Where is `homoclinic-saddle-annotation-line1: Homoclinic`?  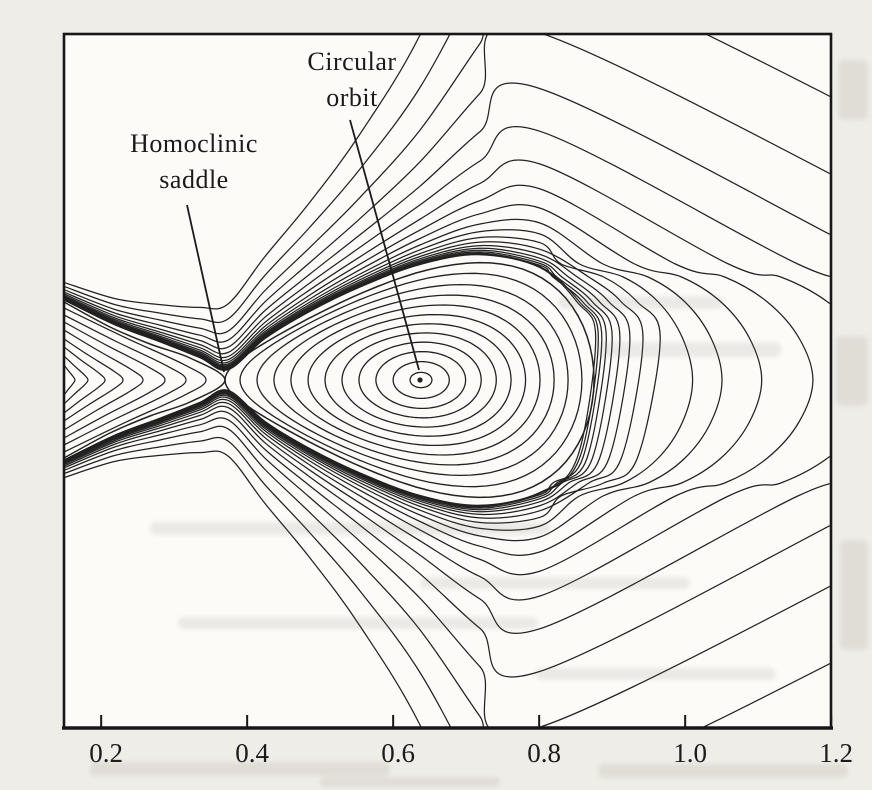 homoclinic-saddle-annotation-line1: Homoclinic is located at coordinates (194, 143).